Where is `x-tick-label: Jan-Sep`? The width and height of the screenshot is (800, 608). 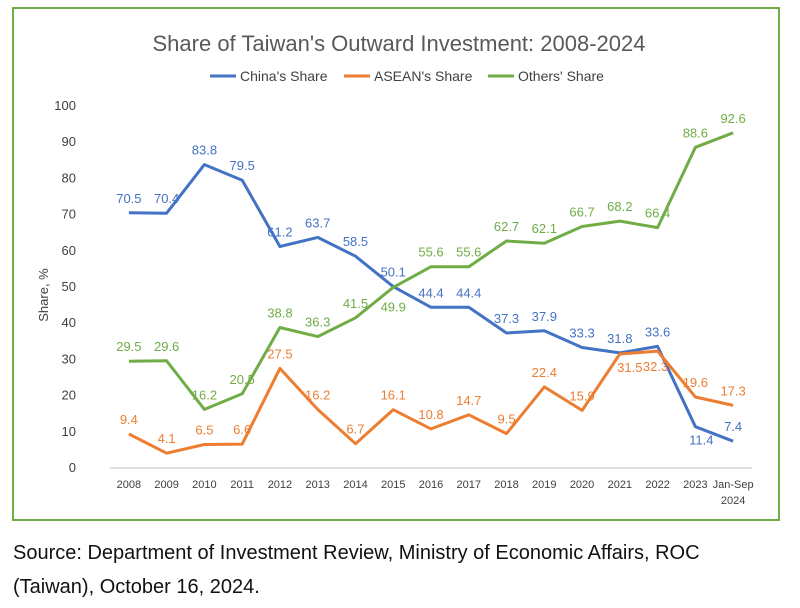 x-tick-label: Jan-Sep is located at coordinates (733, 485).